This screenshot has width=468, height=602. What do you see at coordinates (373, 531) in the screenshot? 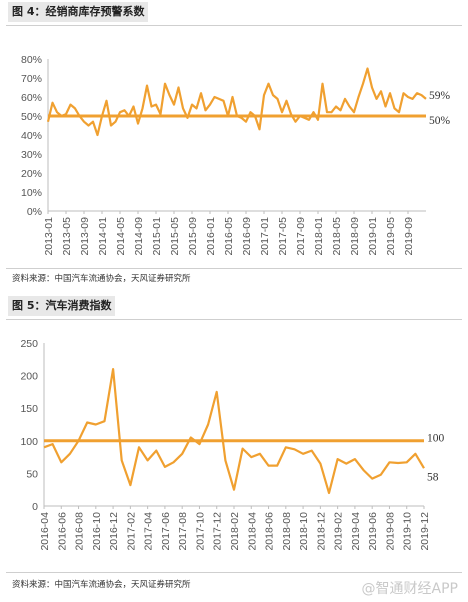
I see `chart2-x-tick: 2019-06` at bounding box center [373, 531].